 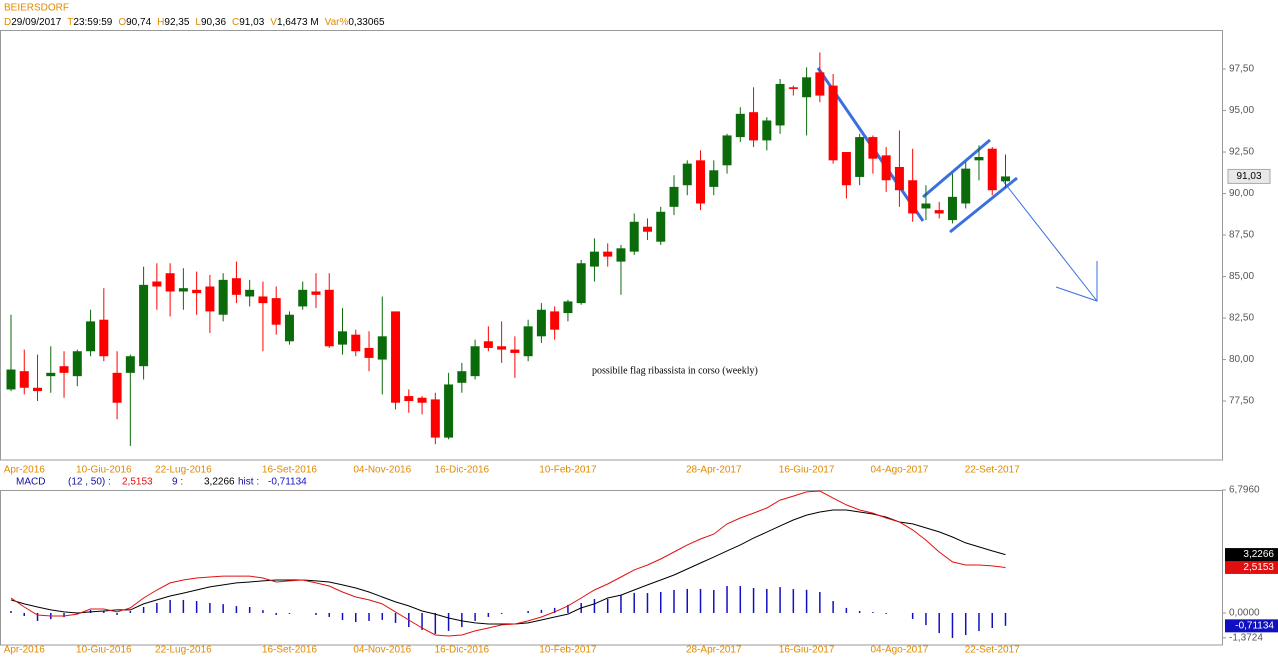 What do you see at coordinates (92, 22) in the screenshot?
I see `field-value: 23:59:59` at bounding box center [92, 22].